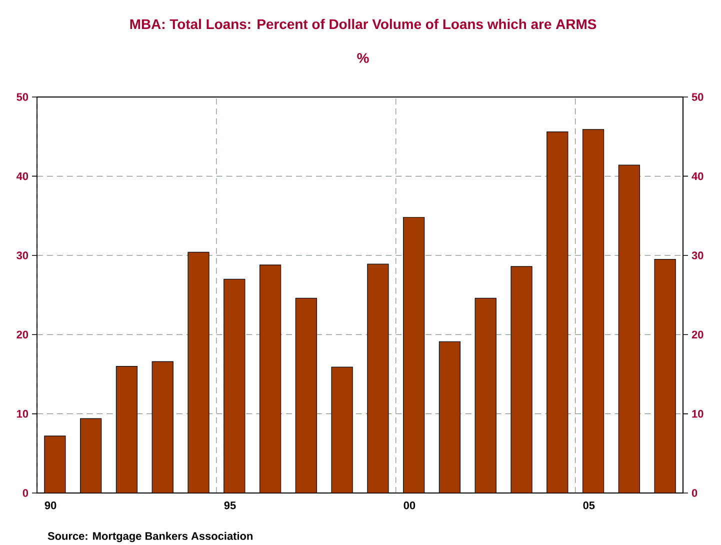 This screenshot has height=545, width=721. I want to click on chart-title: MBA: Total Loans: Percent of Dollar Volume of Loans which are ARMS, so click(363, 24).